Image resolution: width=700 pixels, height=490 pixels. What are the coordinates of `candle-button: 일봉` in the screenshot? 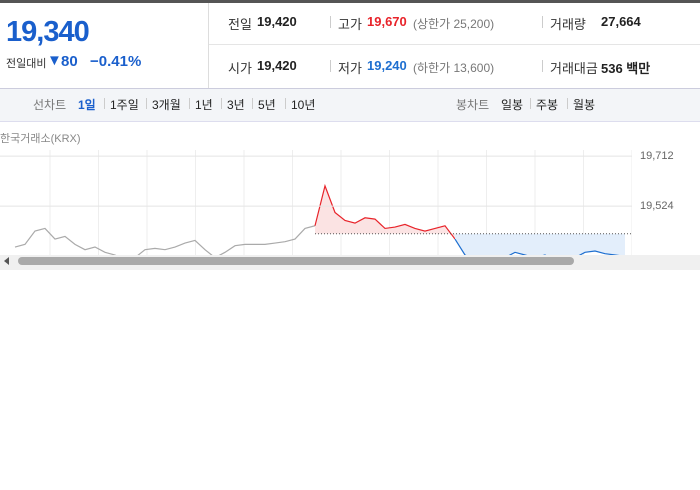 It's located at (512, 105).